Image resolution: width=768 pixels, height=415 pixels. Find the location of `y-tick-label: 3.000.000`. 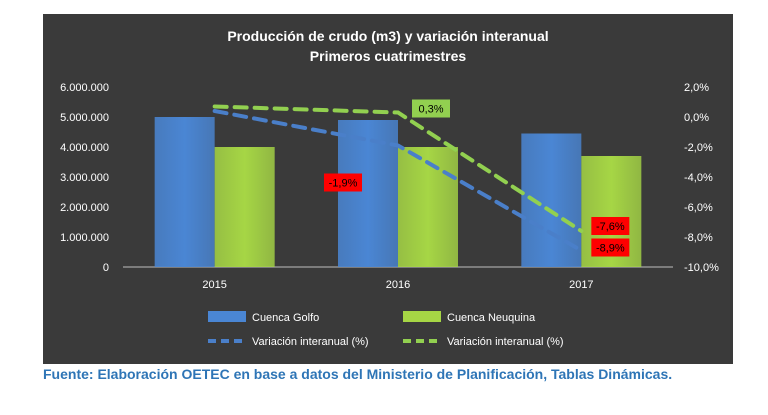

y-tick-label: 3.000.000 is located at coordinates (84, 178).